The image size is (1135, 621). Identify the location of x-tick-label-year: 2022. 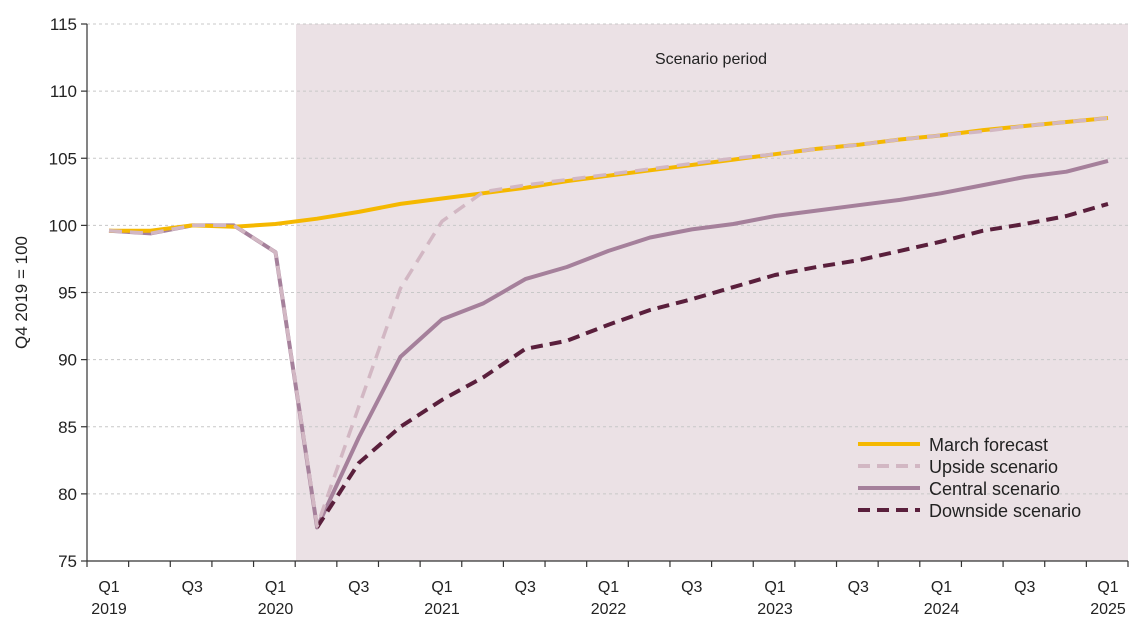
(609, 609).